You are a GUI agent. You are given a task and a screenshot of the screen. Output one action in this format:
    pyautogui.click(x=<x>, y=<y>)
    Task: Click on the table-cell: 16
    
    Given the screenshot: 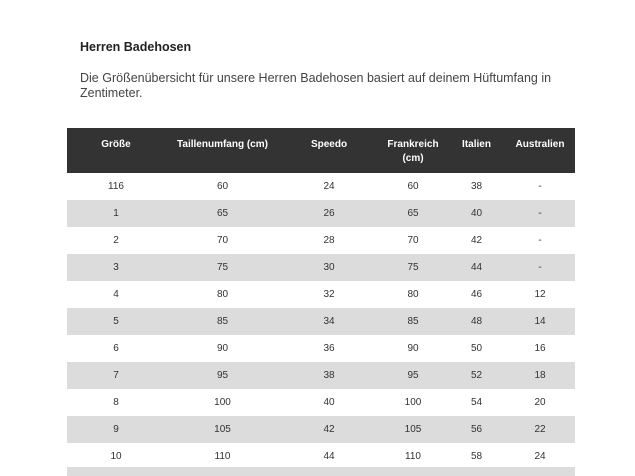 What is the action you would take?
    pyautogui.click(x=540, y=348)
    